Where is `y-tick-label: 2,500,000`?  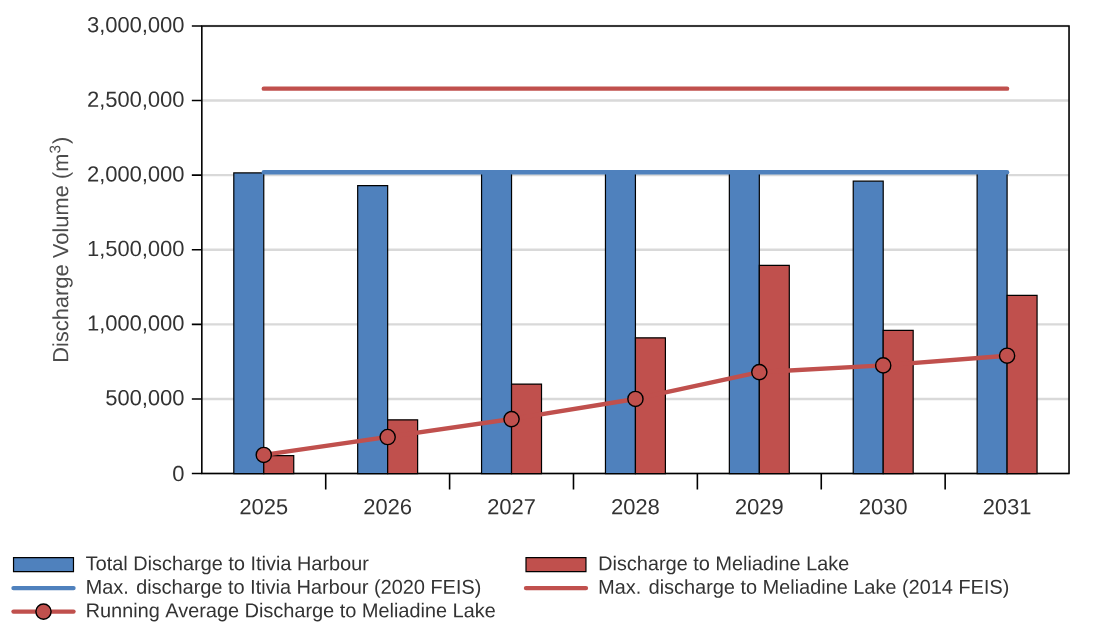
y-tick-label: 2,500,000 is located at coordinates (136, 100).